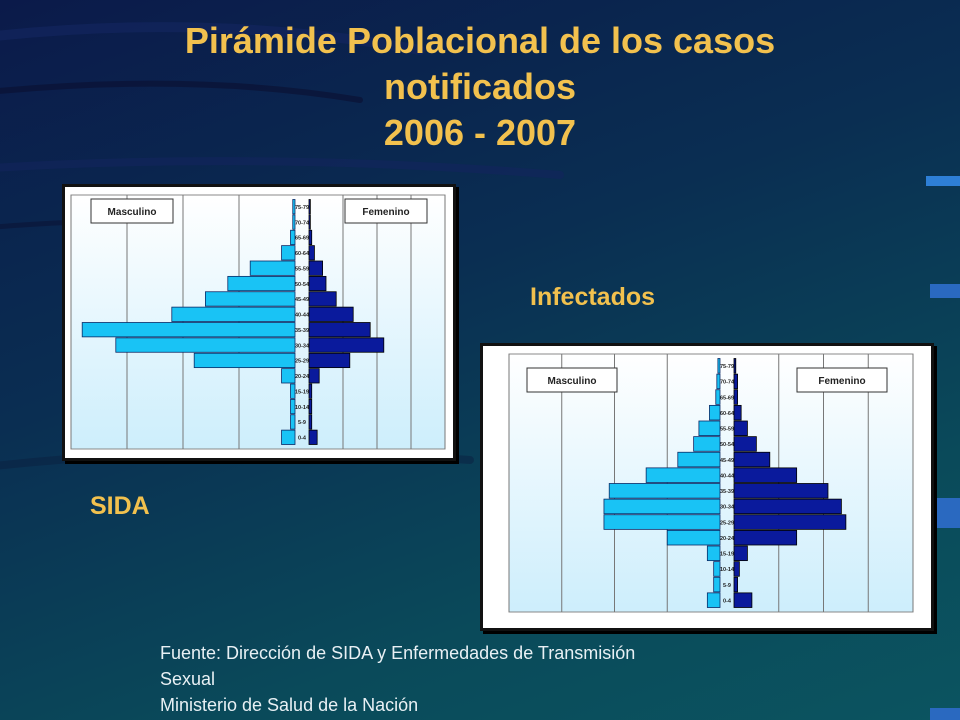 The image size is (960, 720). What do you see at coordinates (727, 461) in the screenshot?
I see `age-tick-label: 45-49` at bounding box center [727, 461].